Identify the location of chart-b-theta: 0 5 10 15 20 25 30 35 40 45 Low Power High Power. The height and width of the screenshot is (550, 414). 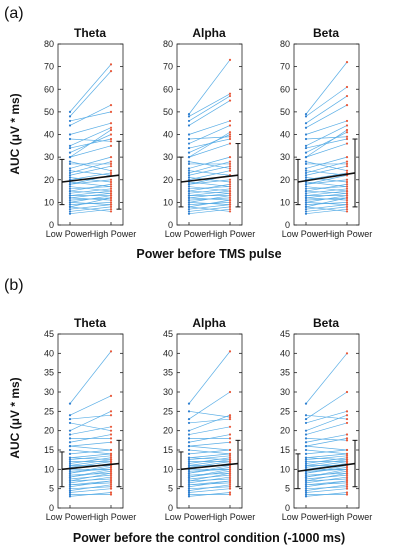
(90, 425).